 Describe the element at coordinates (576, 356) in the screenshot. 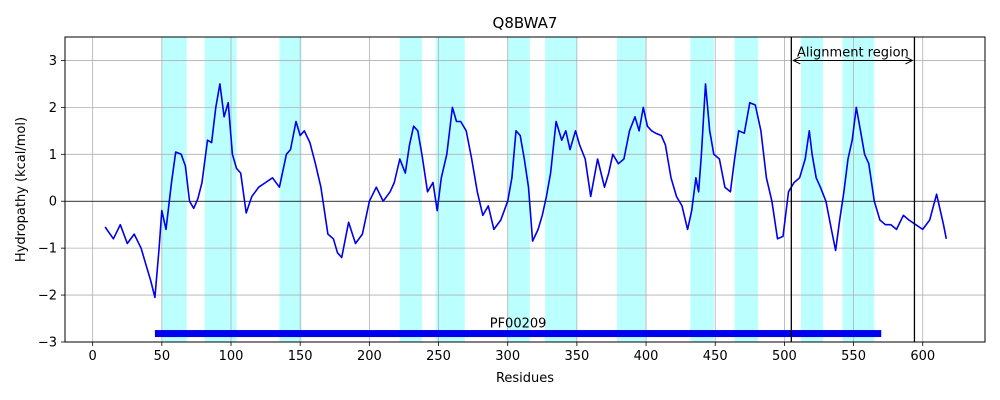

I see `x-tick-label: 350` at that location.